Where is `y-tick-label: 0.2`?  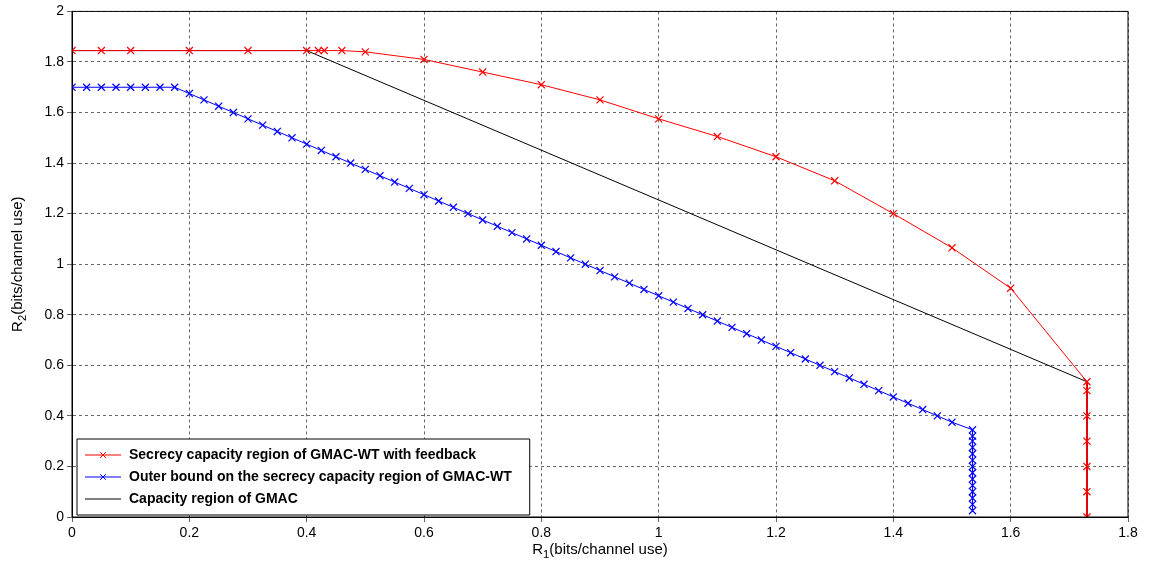
y-tick-label: 0.2 is located at coordinates (54, 465).